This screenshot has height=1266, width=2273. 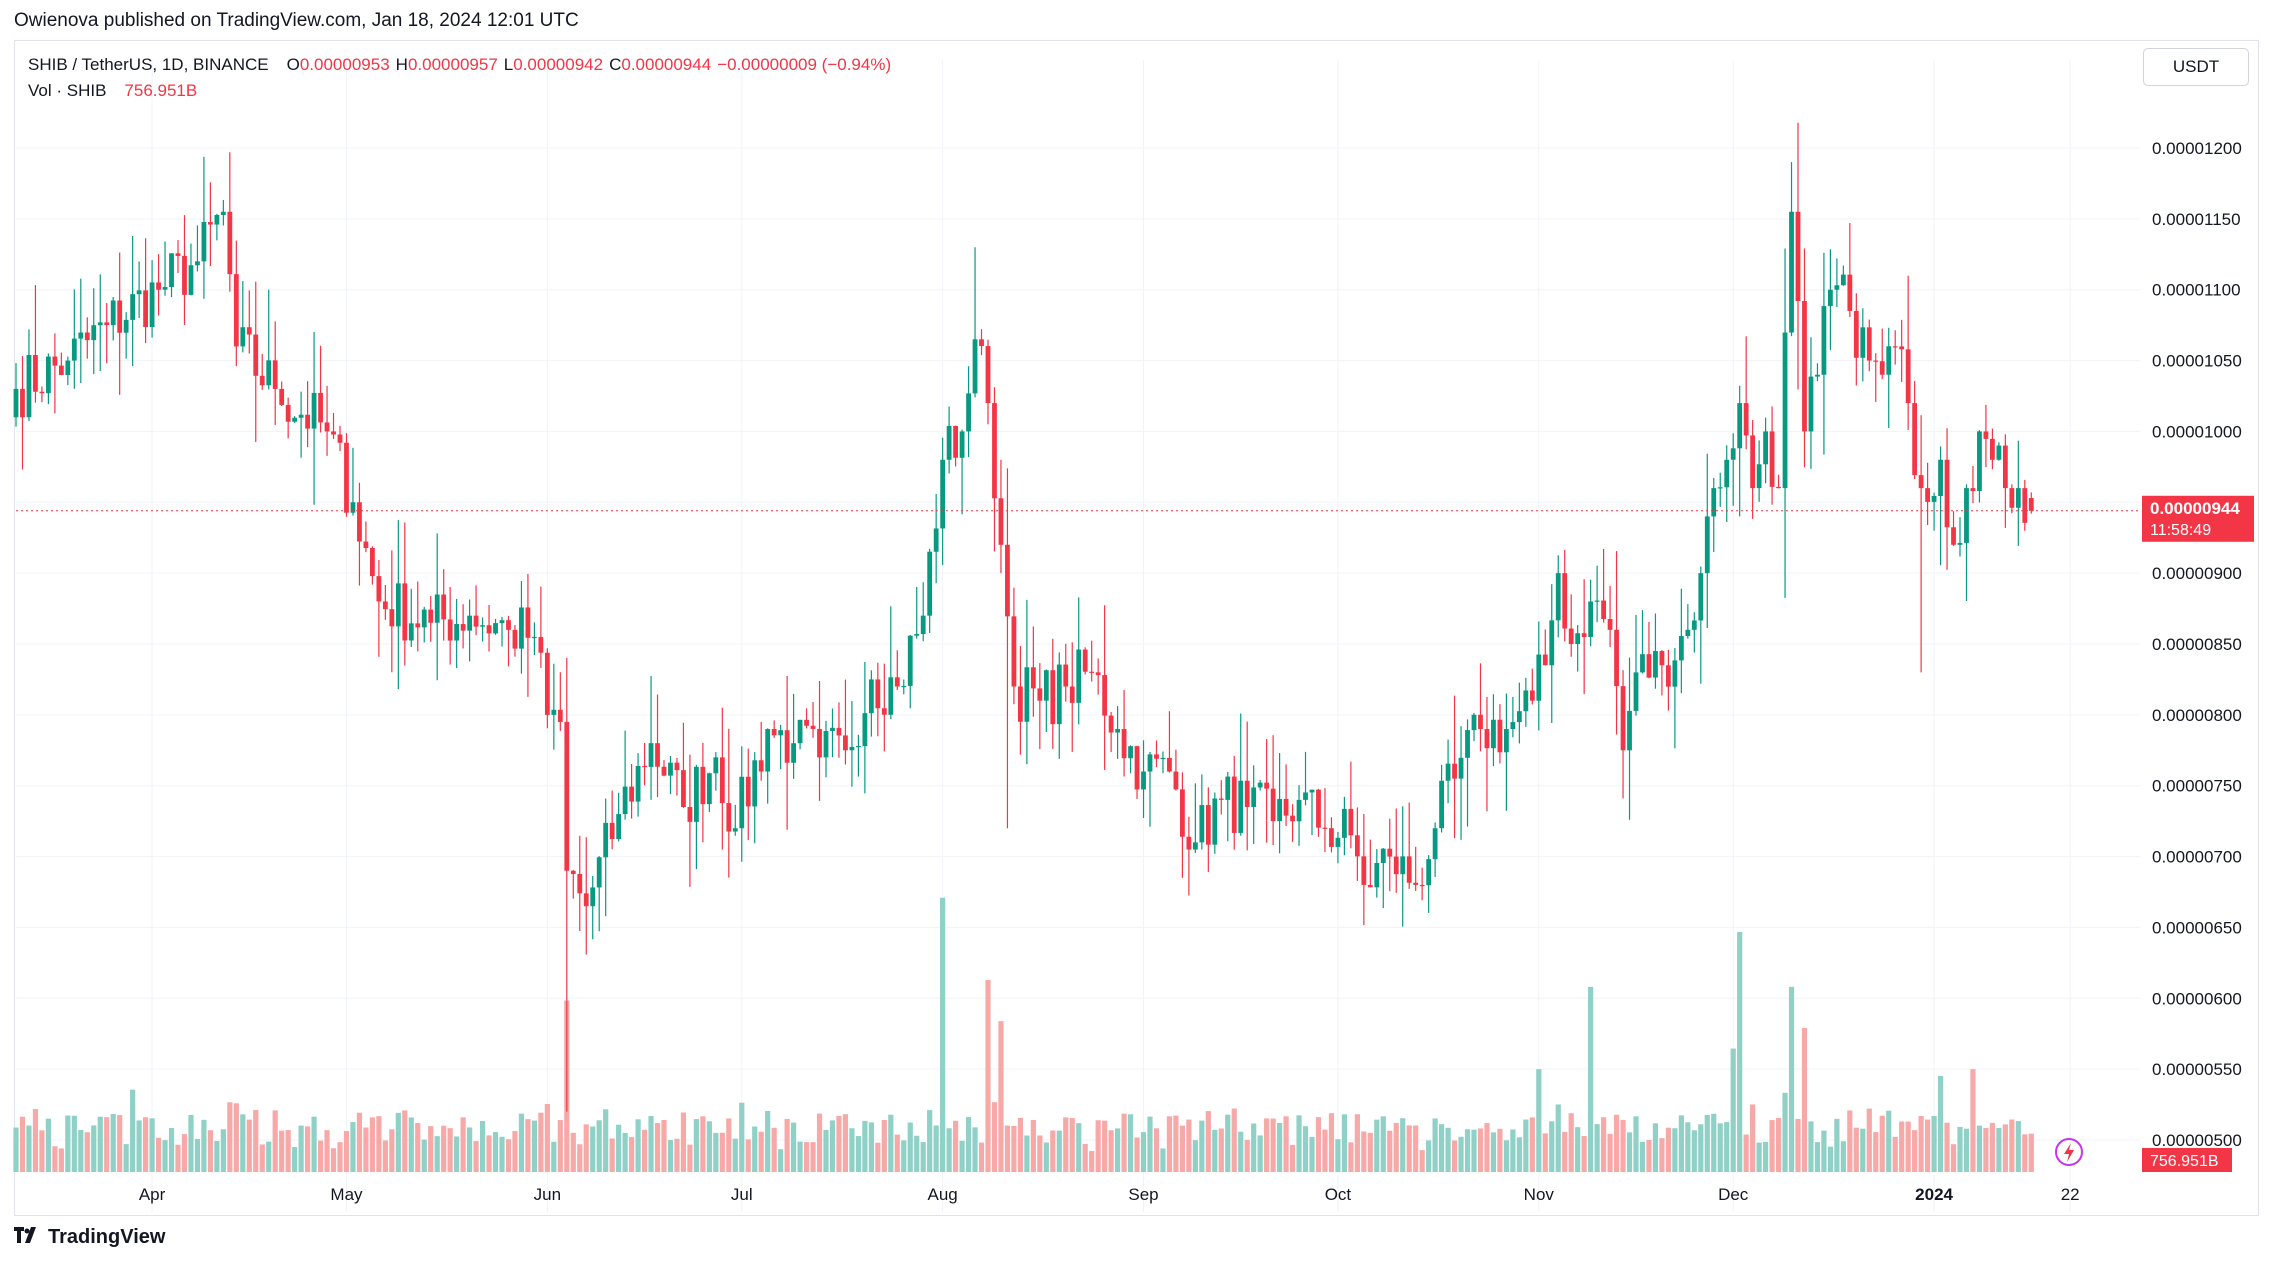 I want to click on high-label: H, so click(x=401, y=64).